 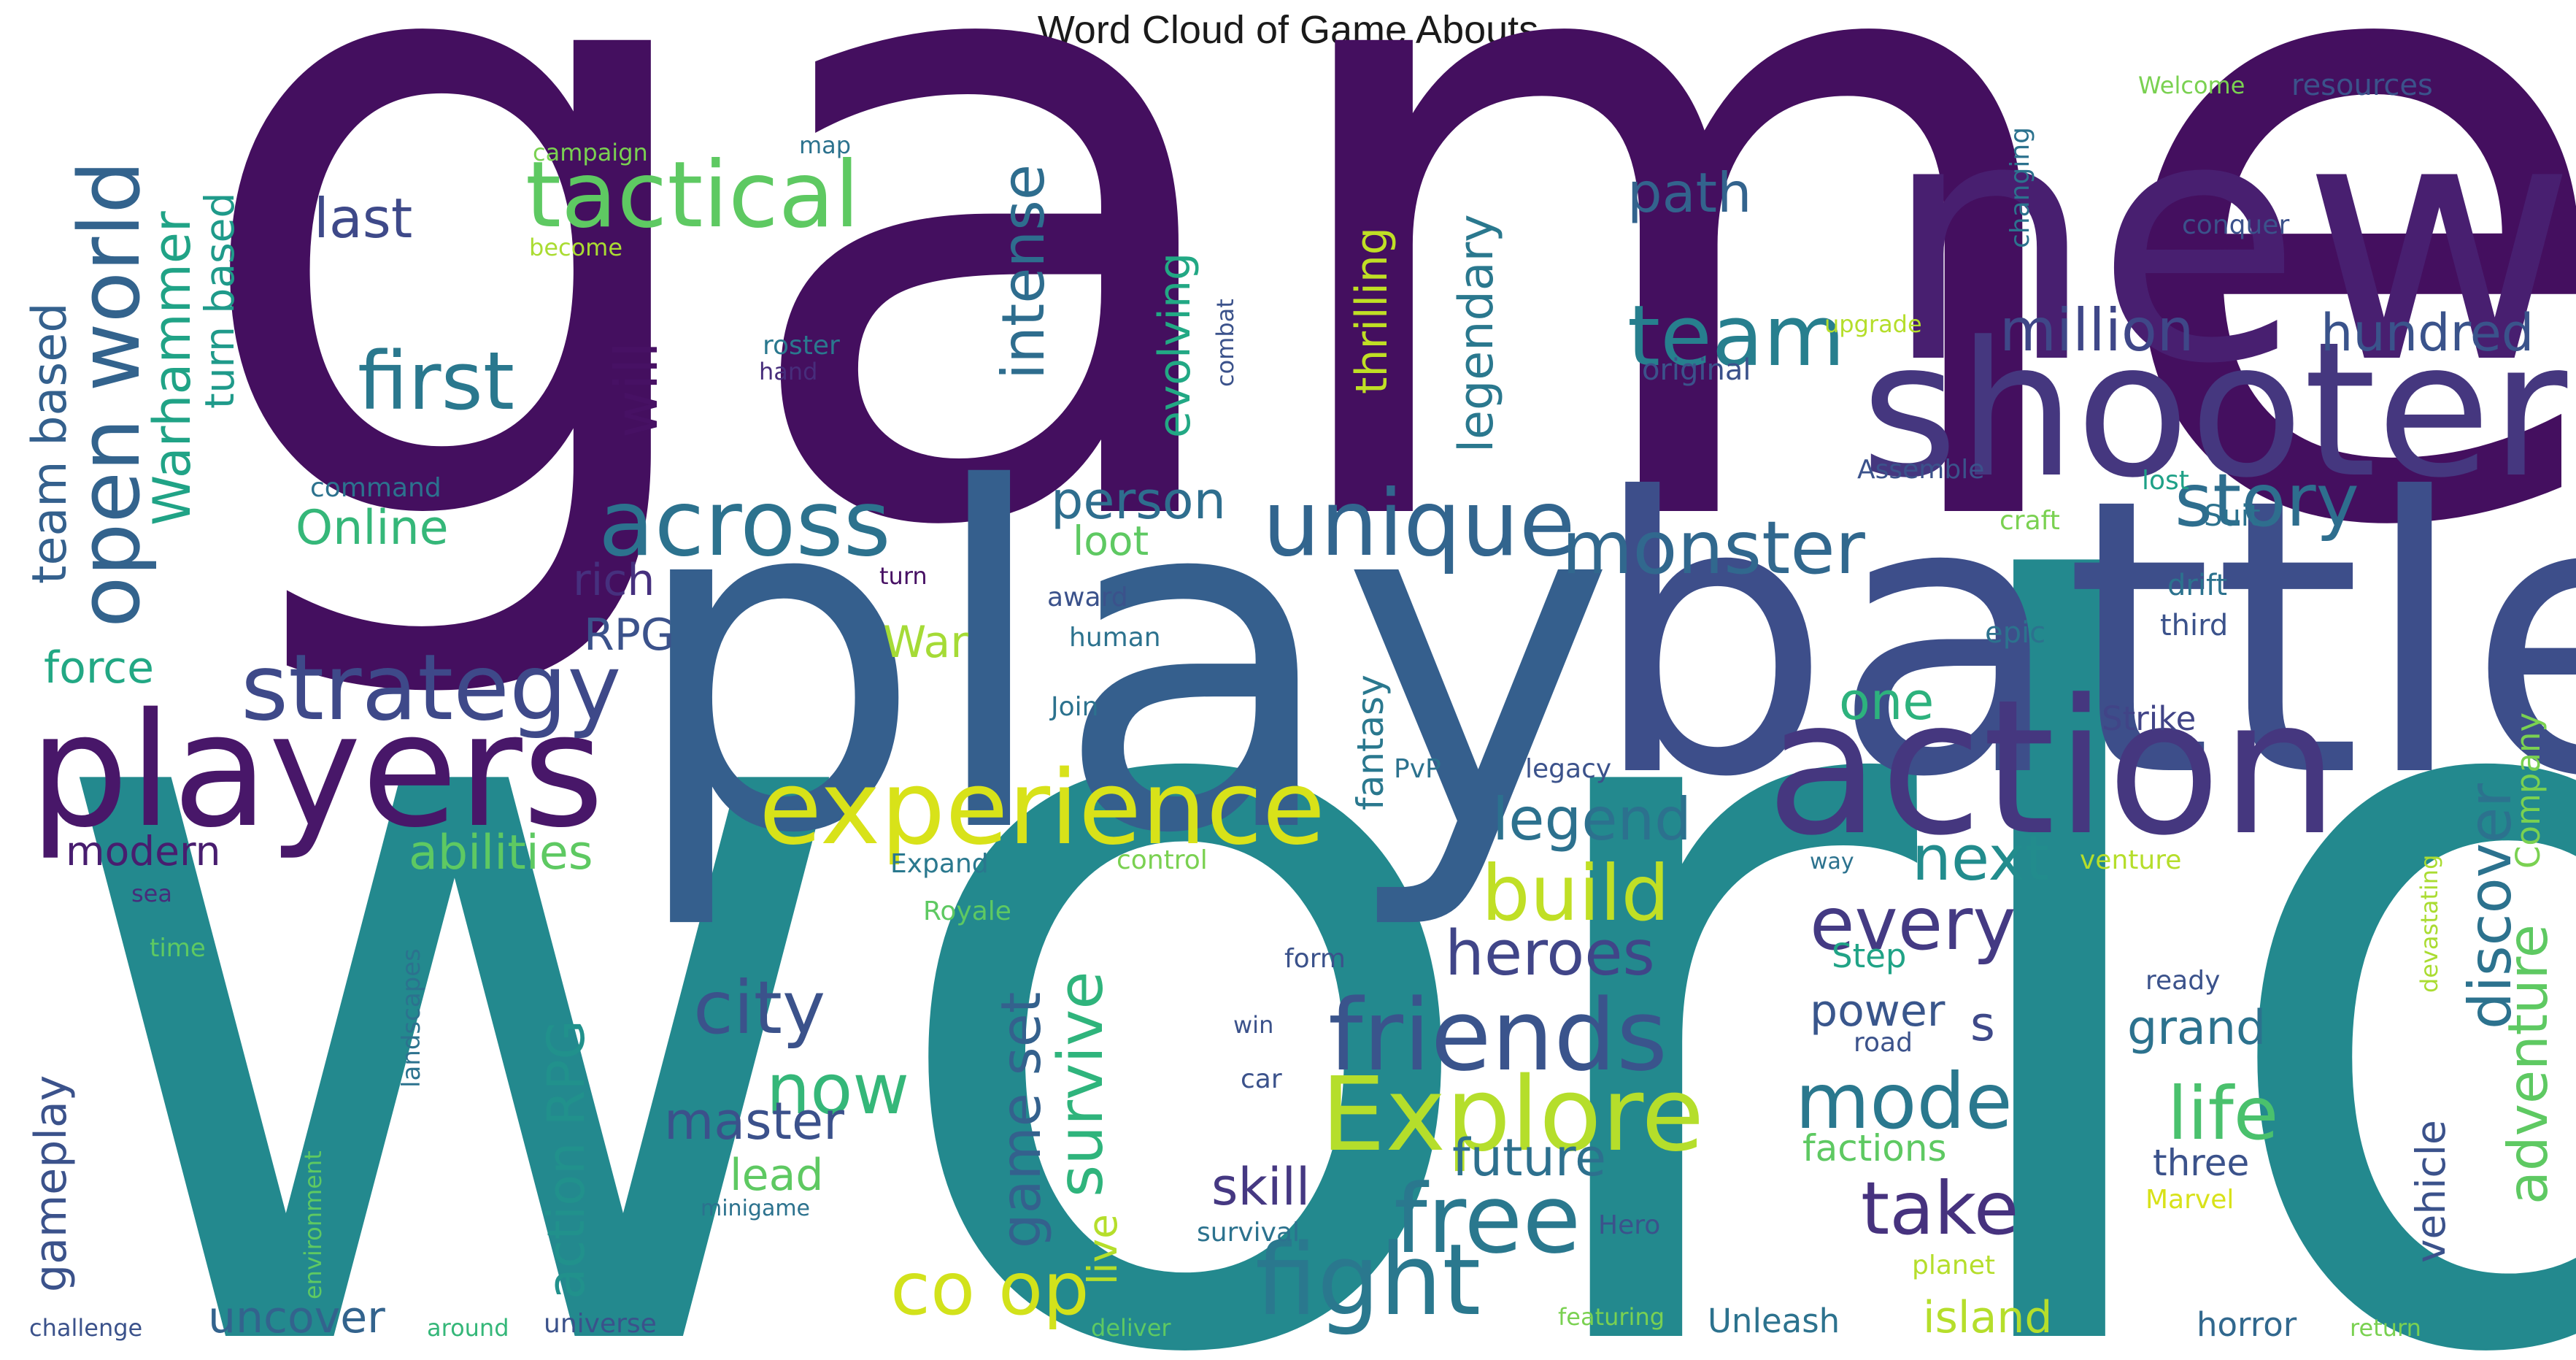 What do you see at coordinates (990, 1289) in the screenshot?
I see `word-co-op: co op` at bounding box center [990, 1289].